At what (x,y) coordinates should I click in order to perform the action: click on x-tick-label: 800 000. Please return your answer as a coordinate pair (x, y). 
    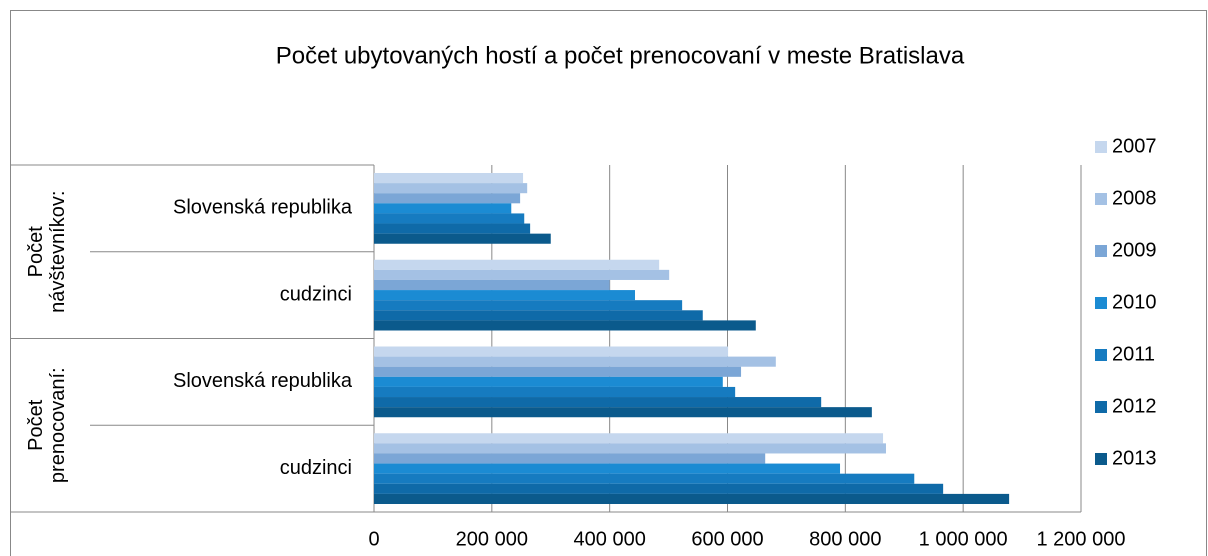
    Looking at the image, I should click on (845, 539).